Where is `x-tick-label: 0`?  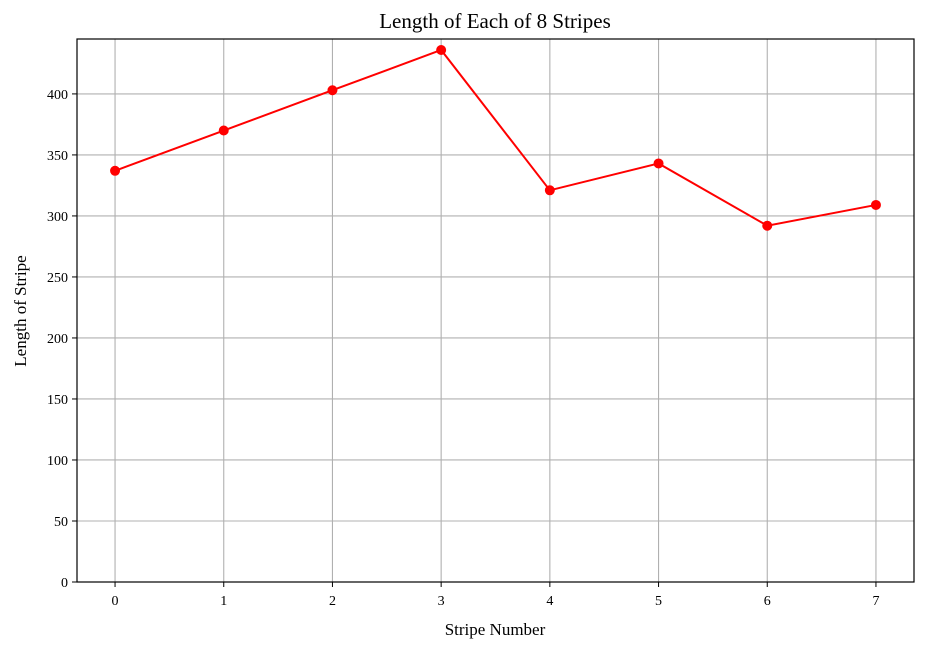 x-tick-label: 0 is located at coordinates (115, 601).